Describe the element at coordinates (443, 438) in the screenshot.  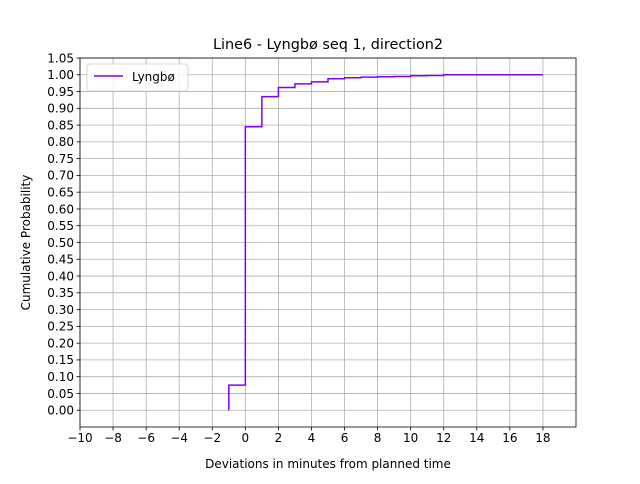
I see `x-tick-label: 12` at that location.